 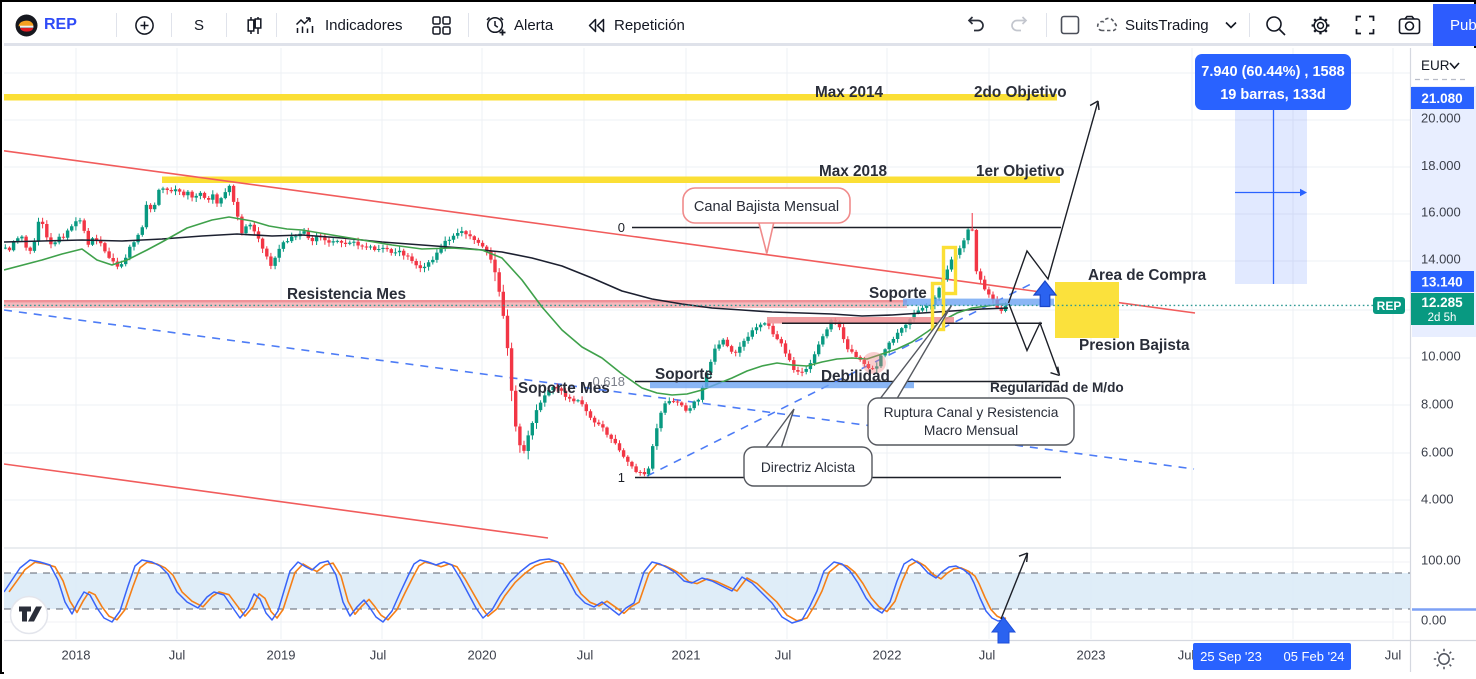 What do you see at coordinates (76, 655) in the screenshot?
I see `svg-text: 2018` at bounding box center [76, 655].